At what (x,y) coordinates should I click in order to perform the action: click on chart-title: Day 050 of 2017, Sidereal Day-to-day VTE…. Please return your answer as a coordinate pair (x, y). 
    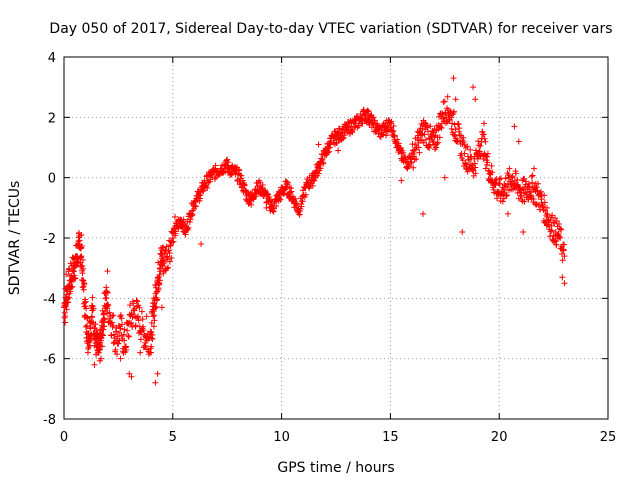
    Looking at the image, I should click on (330, 29).